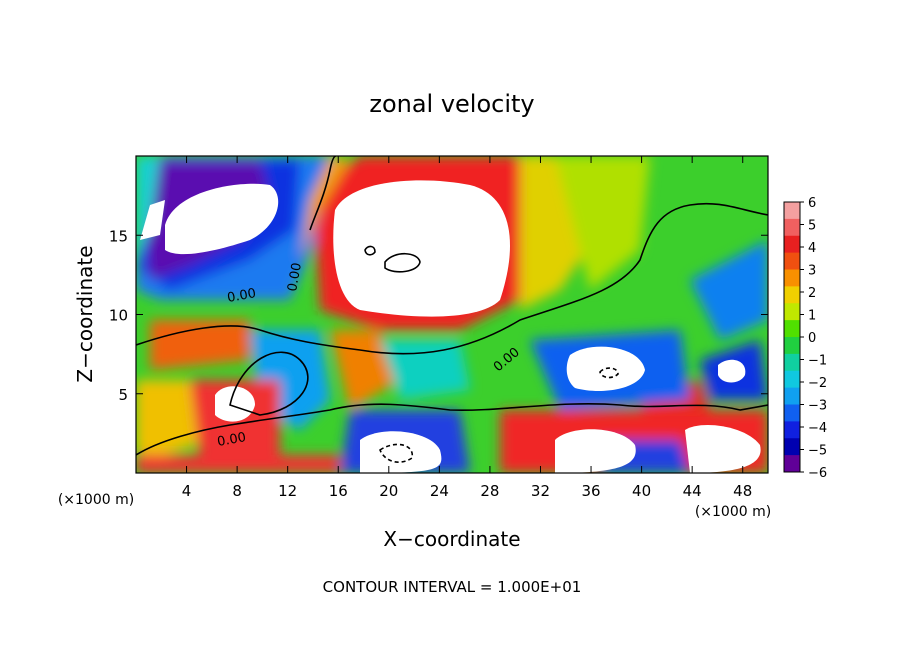  What do you see at coordinates (118, 236) in the screenshot?
I see `y-tick-label: 15` at bounding box center [118, 236].